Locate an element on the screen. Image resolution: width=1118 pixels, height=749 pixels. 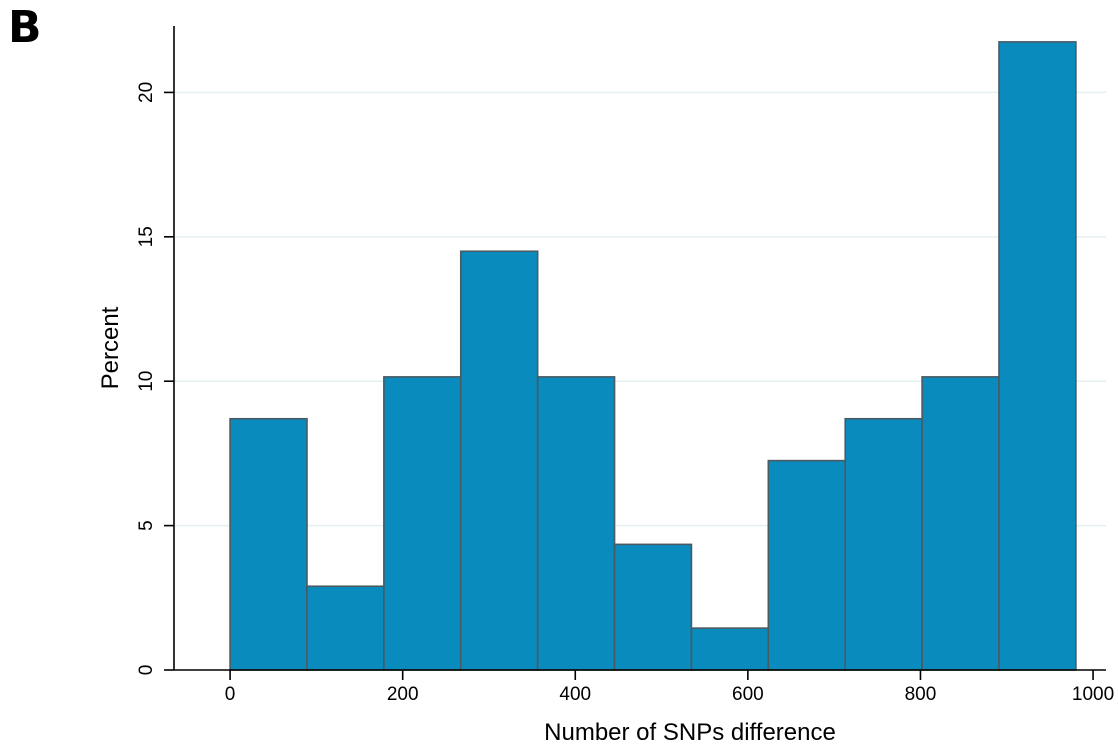
y-axis-ticks: 0 5 10 15 20 is located at coordinates (155, 378).